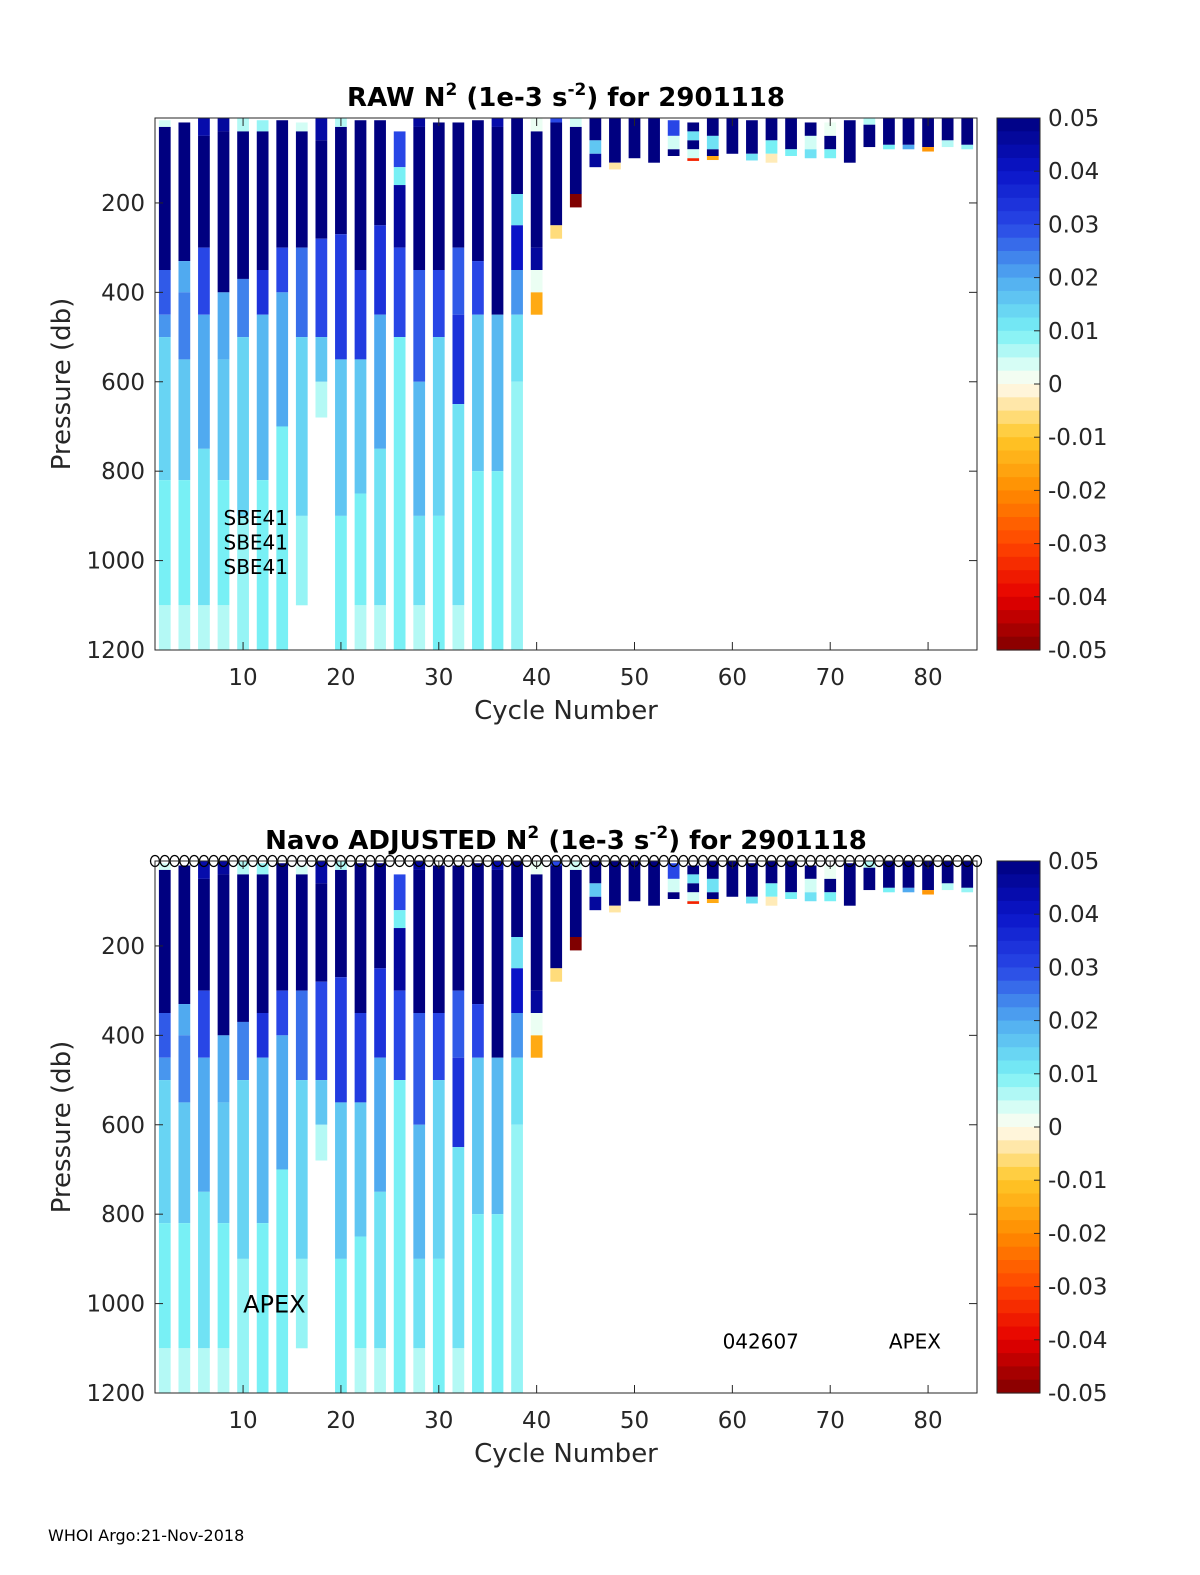  I want to click on y-tick-label: 200, so click(123, 204).